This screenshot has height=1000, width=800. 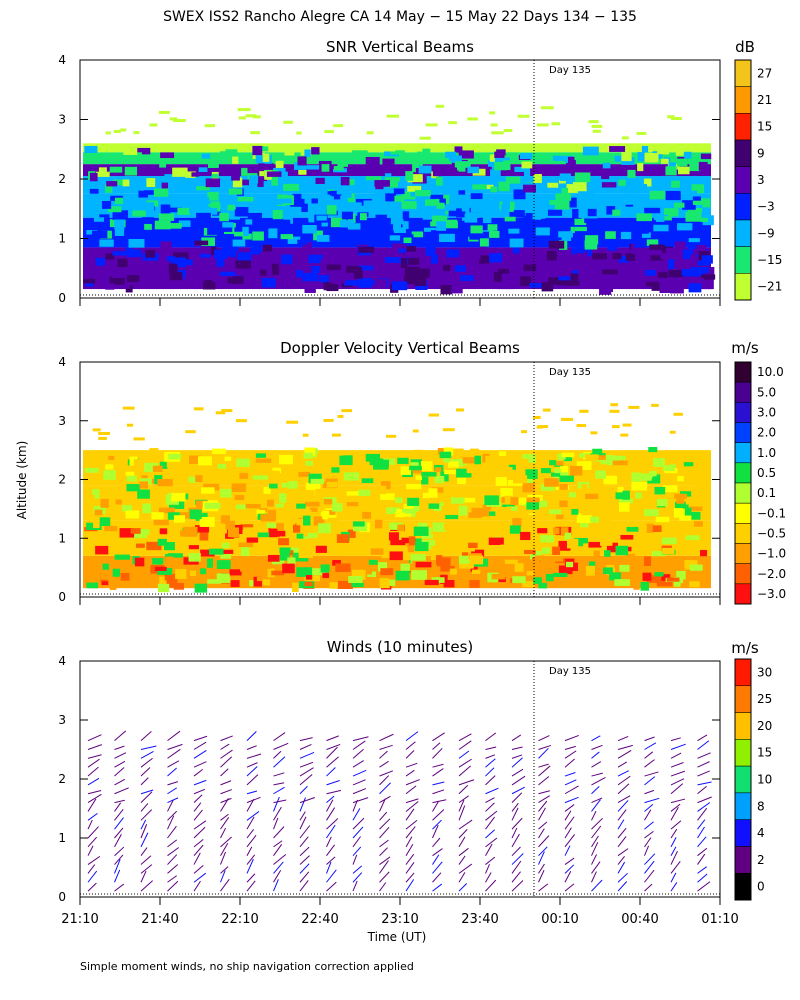 I want to click on snr-colorbar-unit: dB, so click(x=745, y=47).